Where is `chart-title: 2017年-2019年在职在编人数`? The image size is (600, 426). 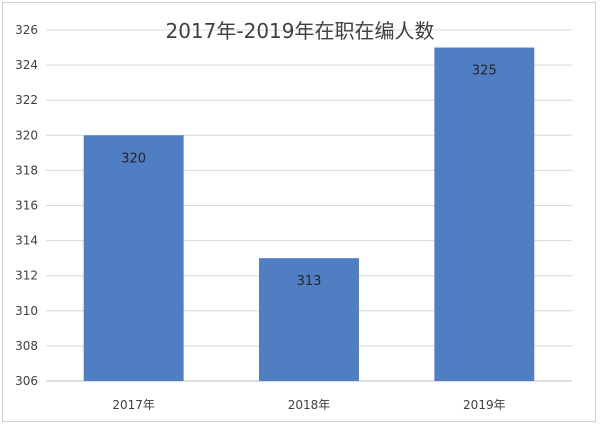
chart-title: 2017年-2019年在职在编人数 is located at coordinates (299, 31).